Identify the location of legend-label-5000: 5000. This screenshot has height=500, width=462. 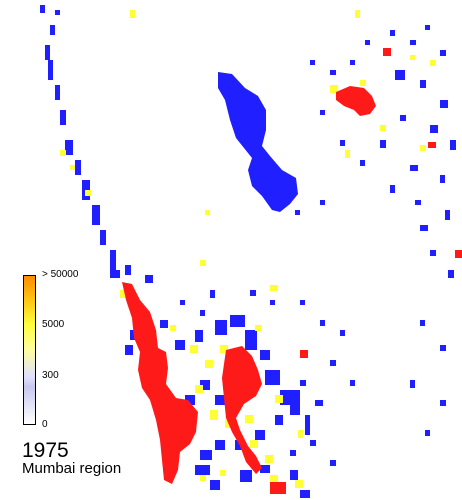
(53, 324).